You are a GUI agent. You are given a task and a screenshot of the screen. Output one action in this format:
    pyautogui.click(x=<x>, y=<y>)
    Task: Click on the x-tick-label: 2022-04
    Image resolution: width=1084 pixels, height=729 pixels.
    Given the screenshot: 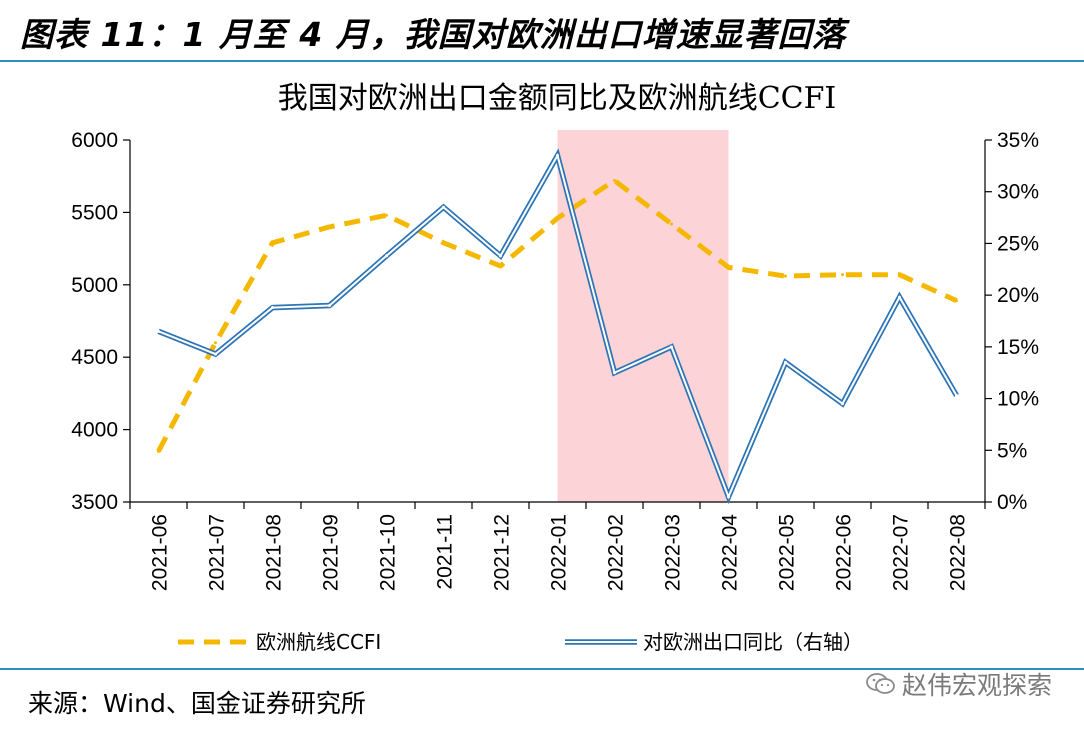 What is the action you would take?
    pyautogui.click(x=730, y=552)
    